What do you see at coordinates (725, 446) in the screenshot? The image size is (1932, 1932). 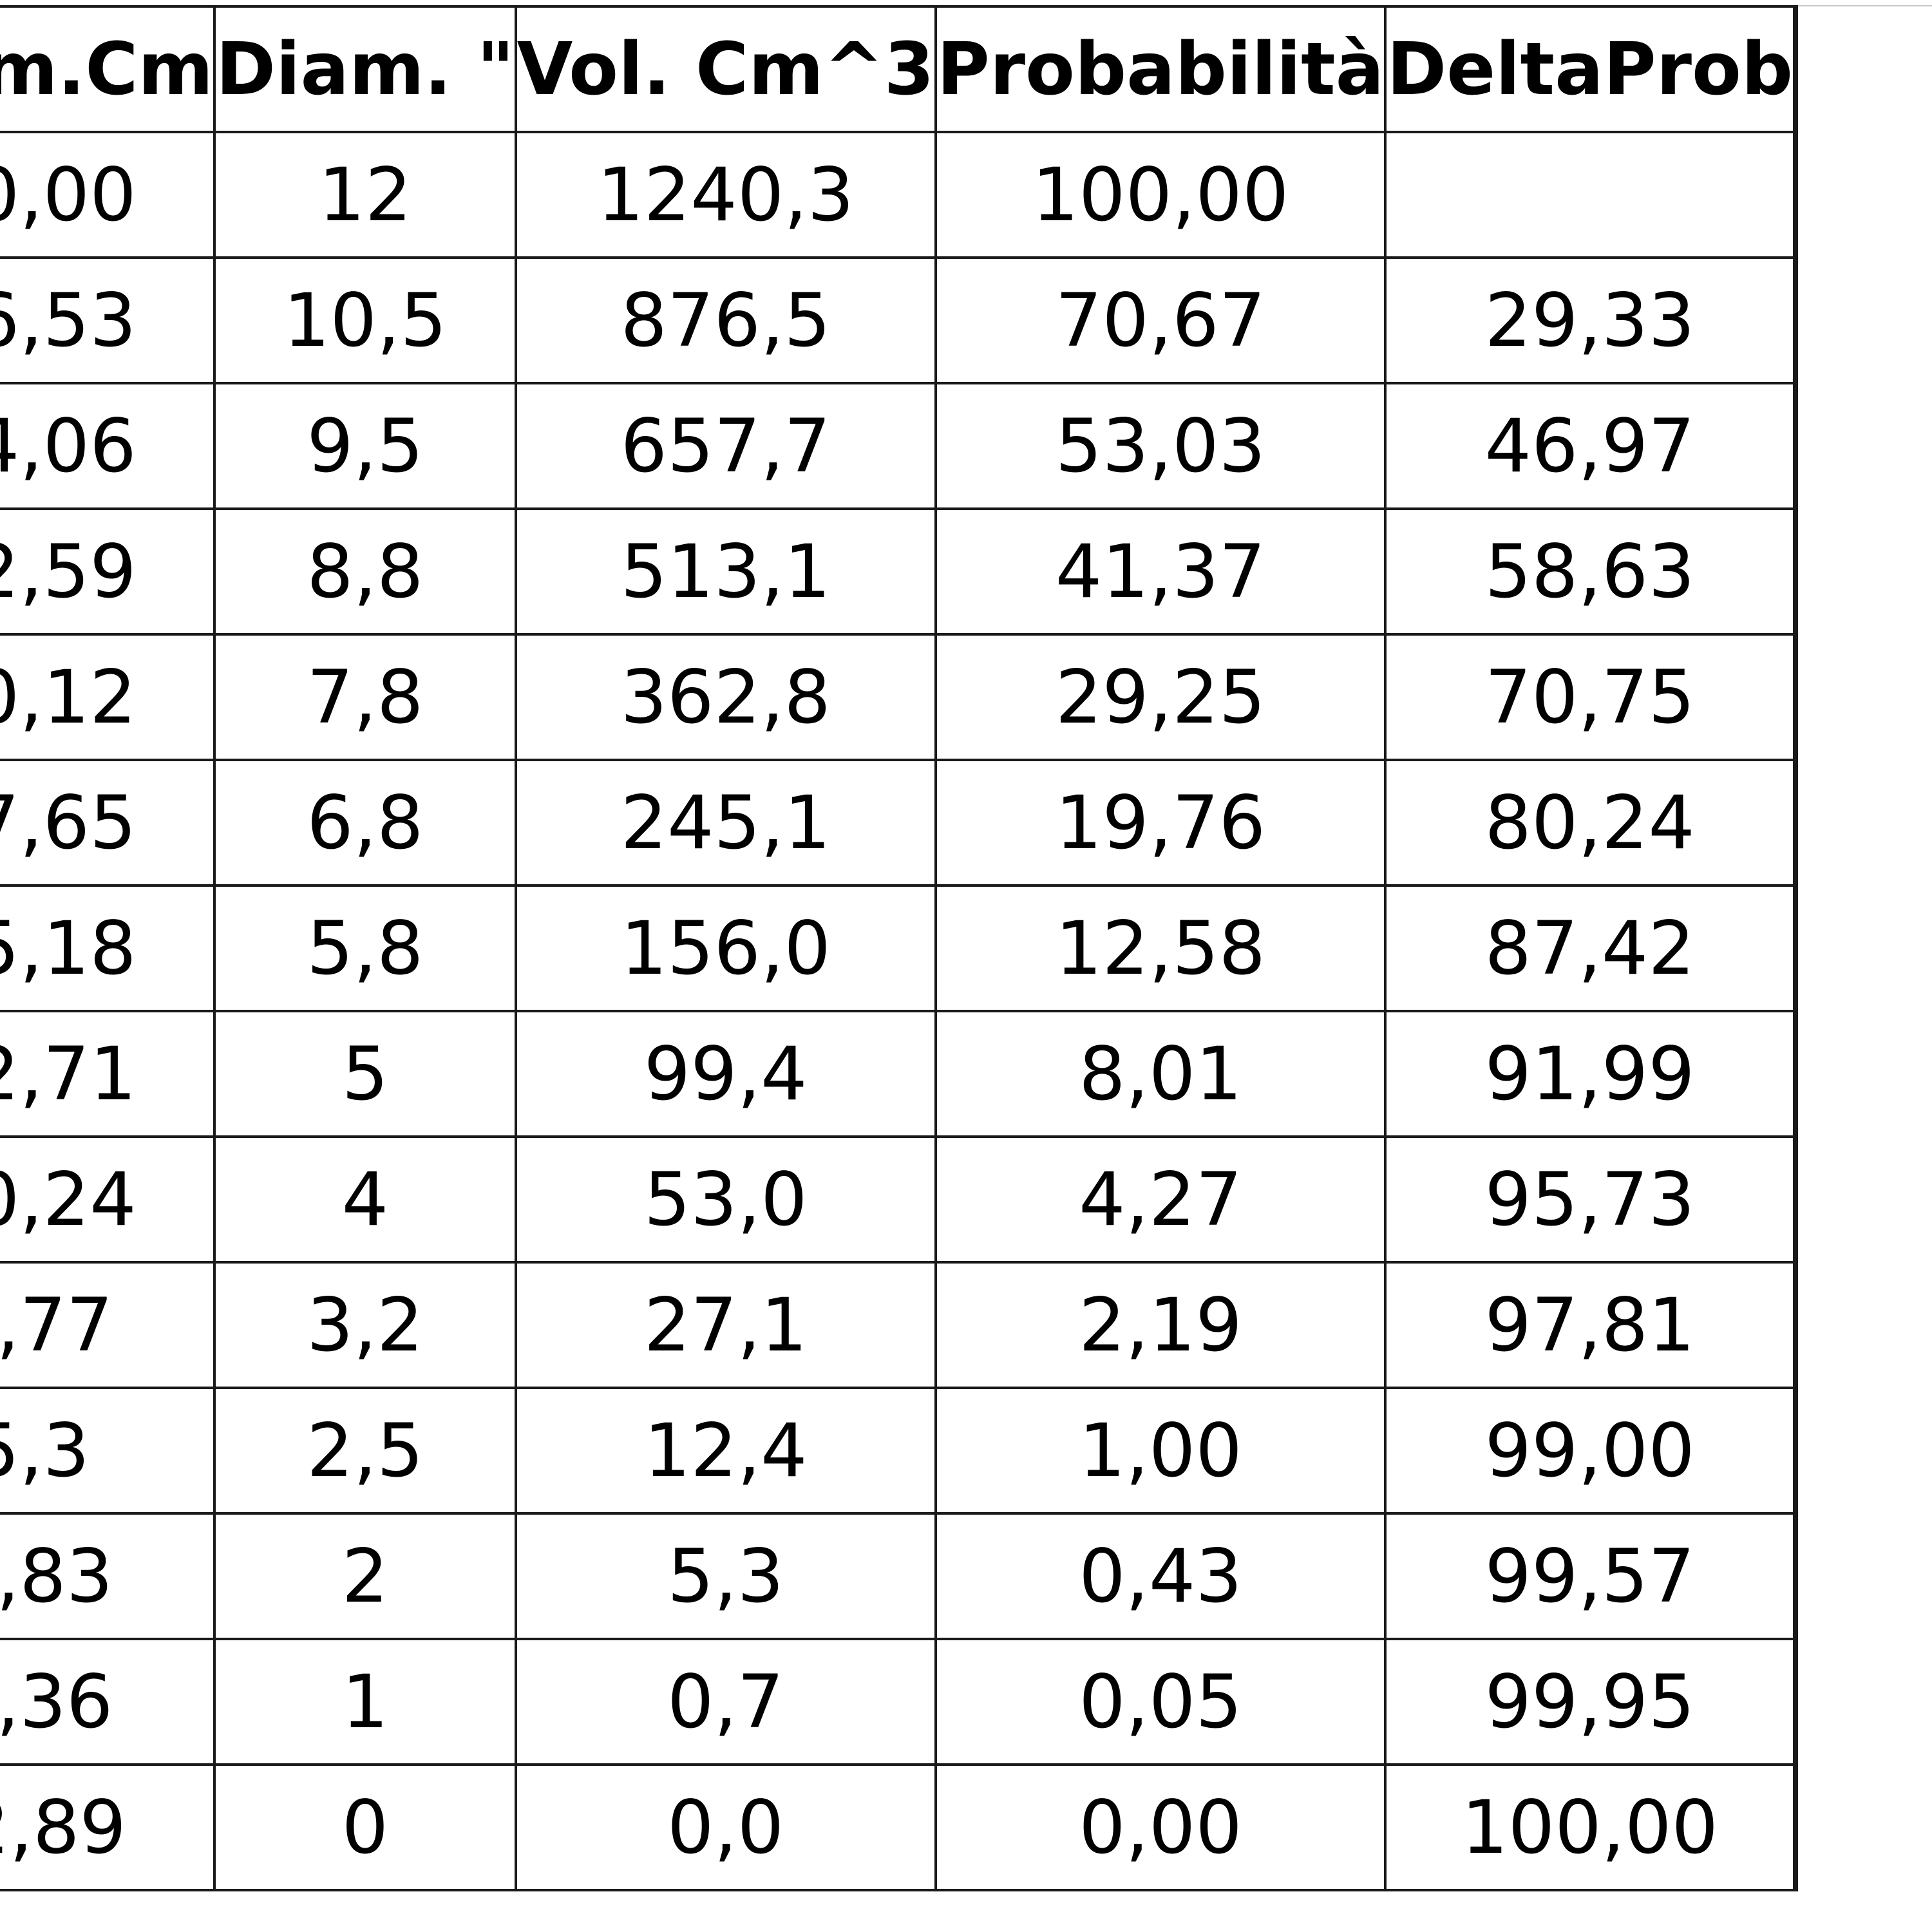 I see `cell-volume: 657,7` at bounding box center [725, 446].